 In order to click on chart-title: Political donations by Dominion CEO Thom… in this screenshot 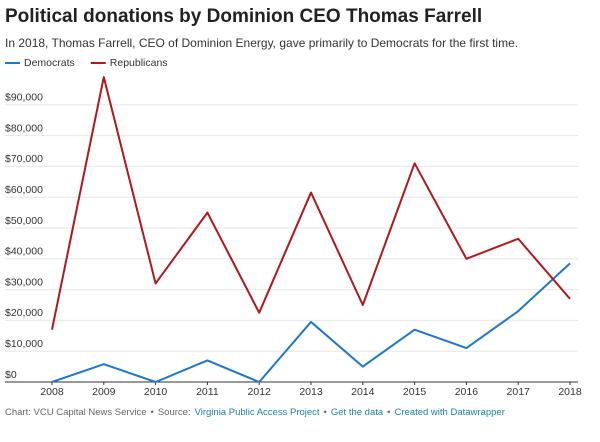, I will do `click(244, 16)`.